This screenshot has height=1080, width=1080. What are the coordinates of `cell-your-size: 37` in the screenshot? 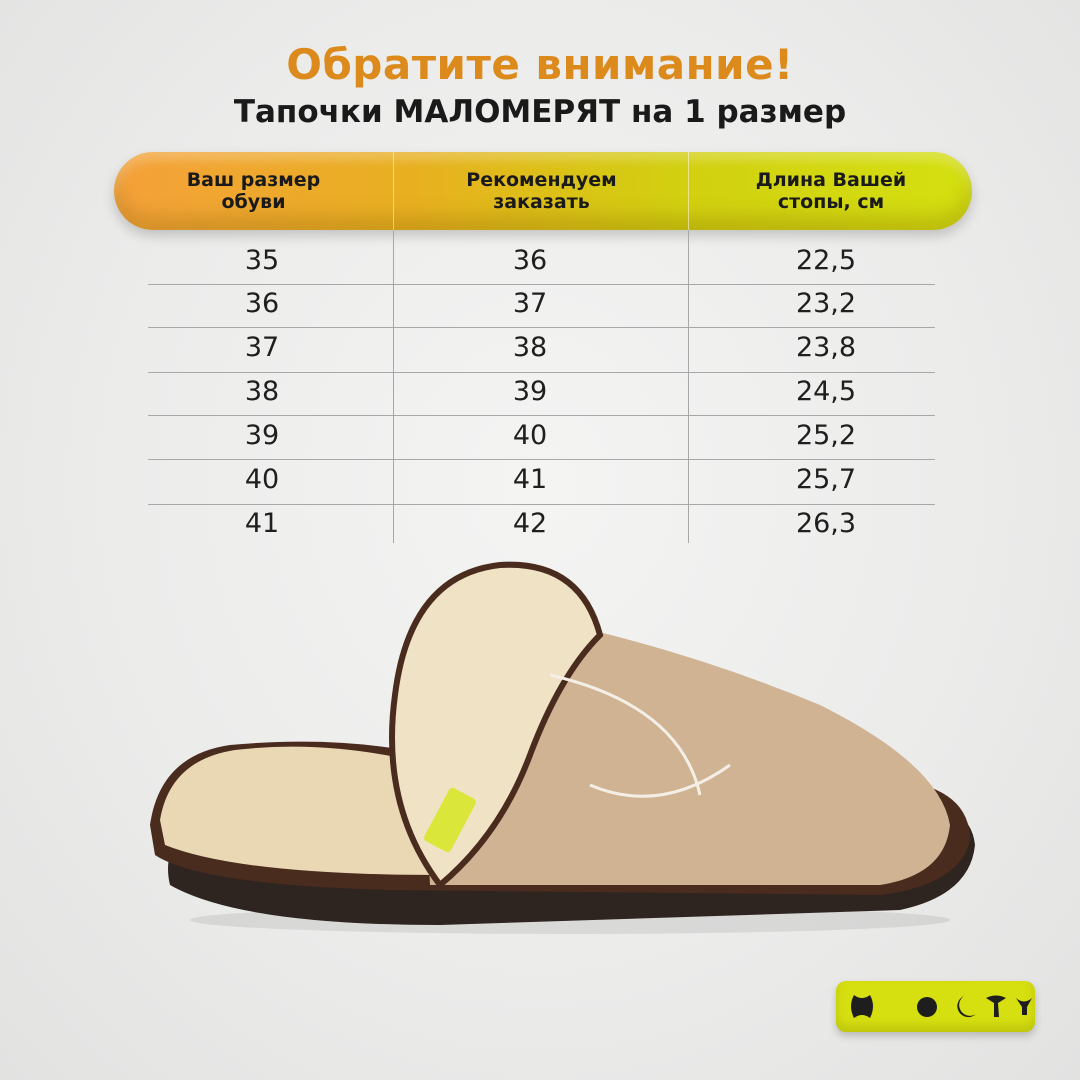 It's located at (262, 347).